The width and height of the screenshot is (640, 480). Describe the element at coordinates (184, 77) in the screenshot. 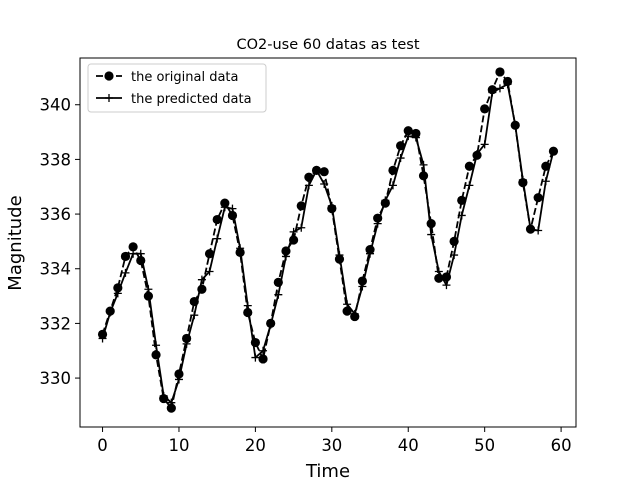

I see `legend-label: the original data` at that location.